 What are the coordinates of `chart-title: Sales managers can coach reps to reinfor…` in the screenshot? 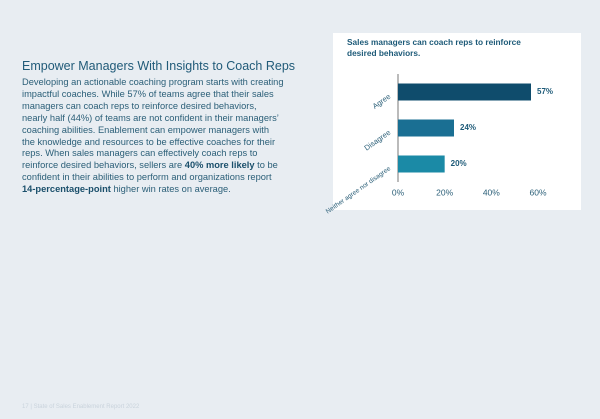 It's located at (434, 47).